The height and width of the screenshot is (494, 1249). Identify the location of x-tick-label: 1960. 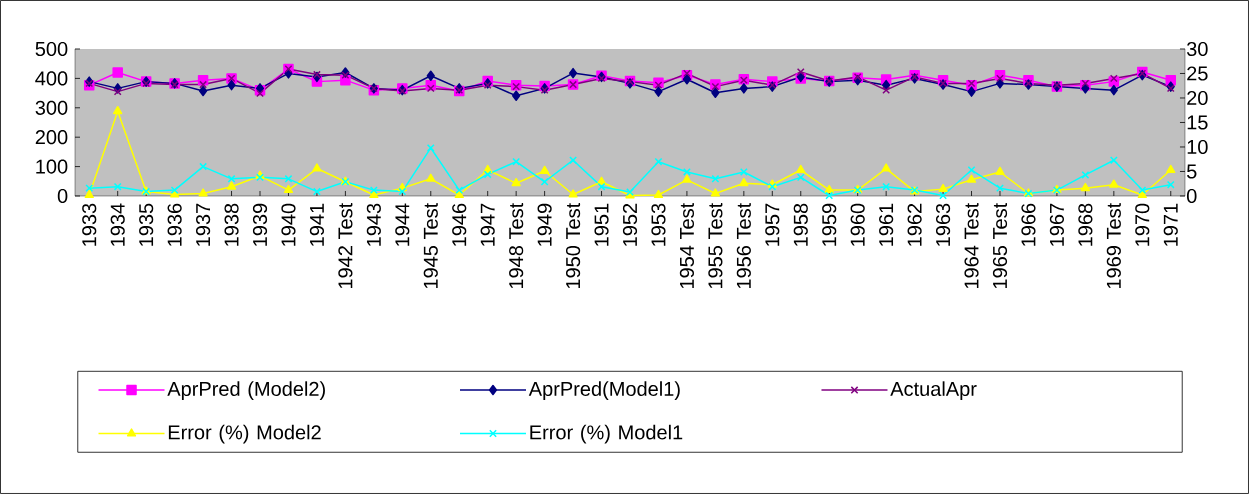
(857, 224).